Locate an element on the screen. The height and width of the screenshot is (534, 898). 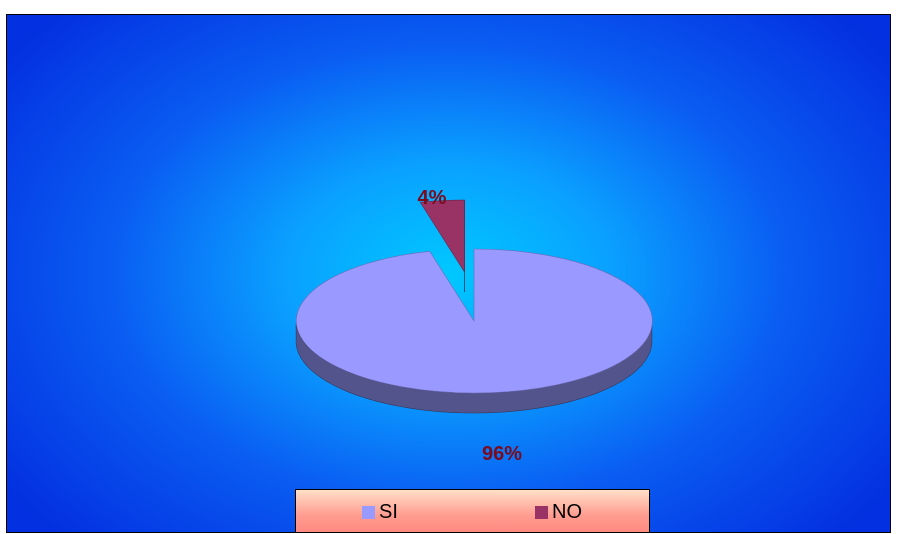
legend-swatch-si is located at coordinates (368, 512).